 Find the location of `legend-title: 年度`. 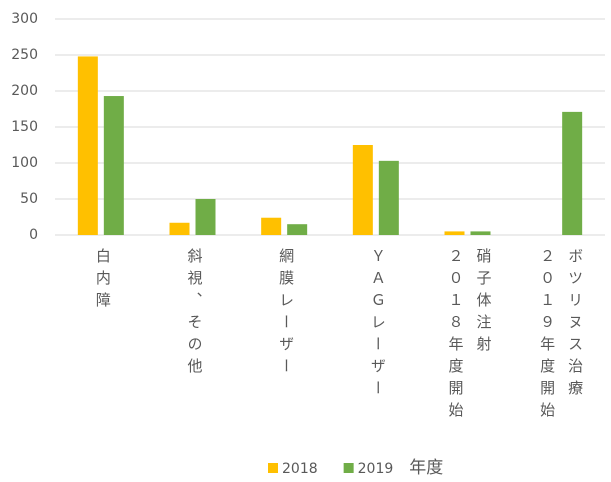

legend-title: 年度 is located at coordinates (426, 468).